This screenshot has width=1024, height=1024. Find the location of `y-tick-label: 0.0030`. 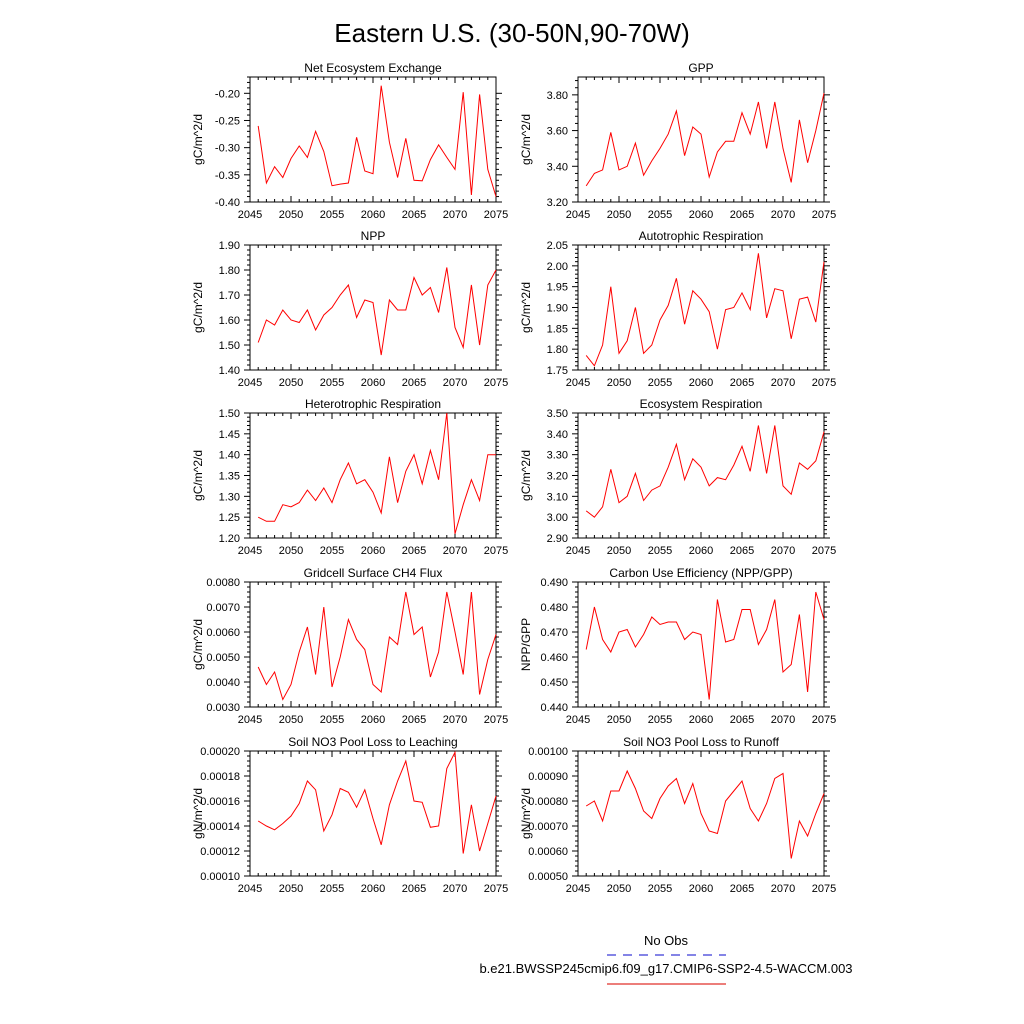

y-tick-label: 0.0030 is located at coordinates (223, 708).